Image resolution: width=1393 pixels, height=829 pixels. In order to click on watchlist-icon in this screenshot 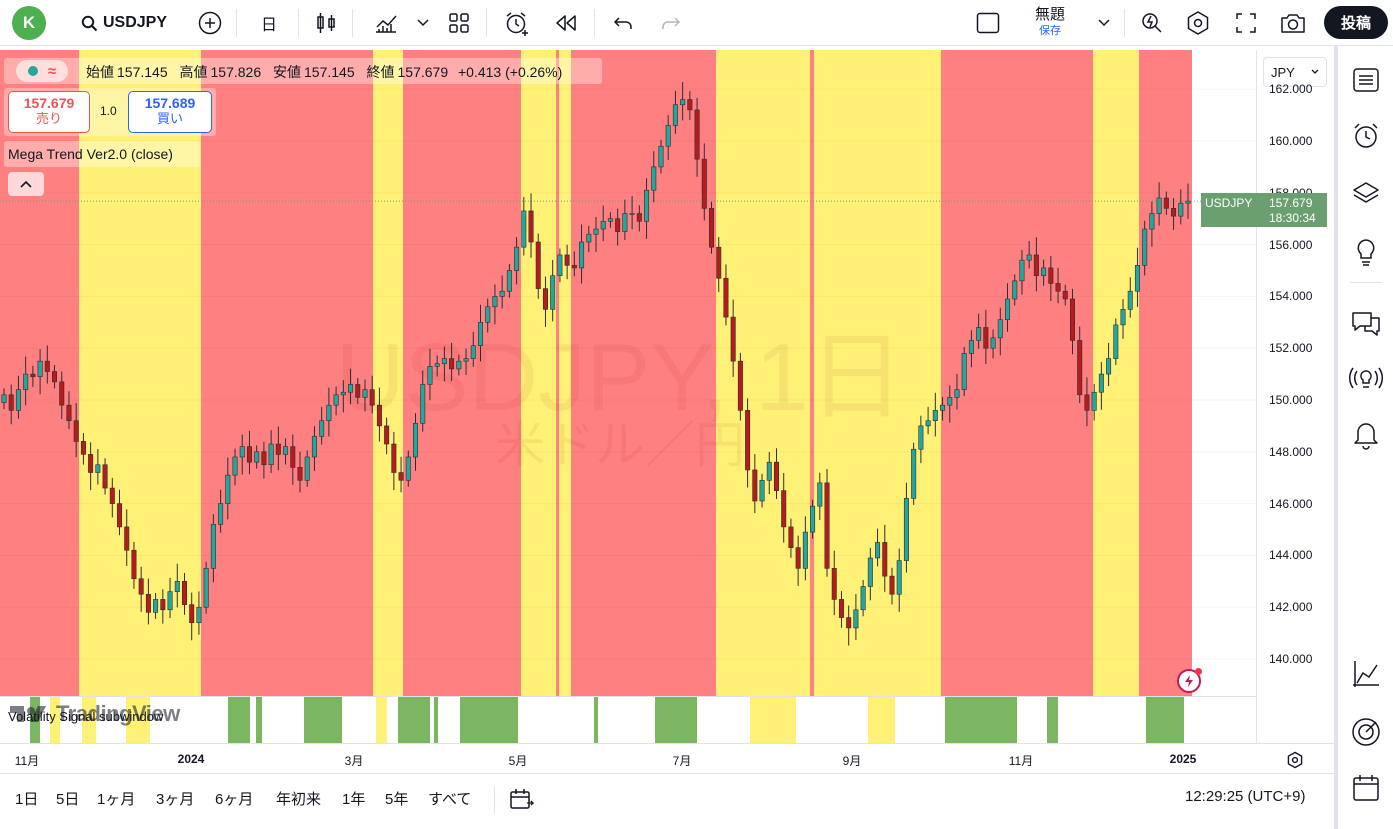, I will do `click(1366, 80)`.